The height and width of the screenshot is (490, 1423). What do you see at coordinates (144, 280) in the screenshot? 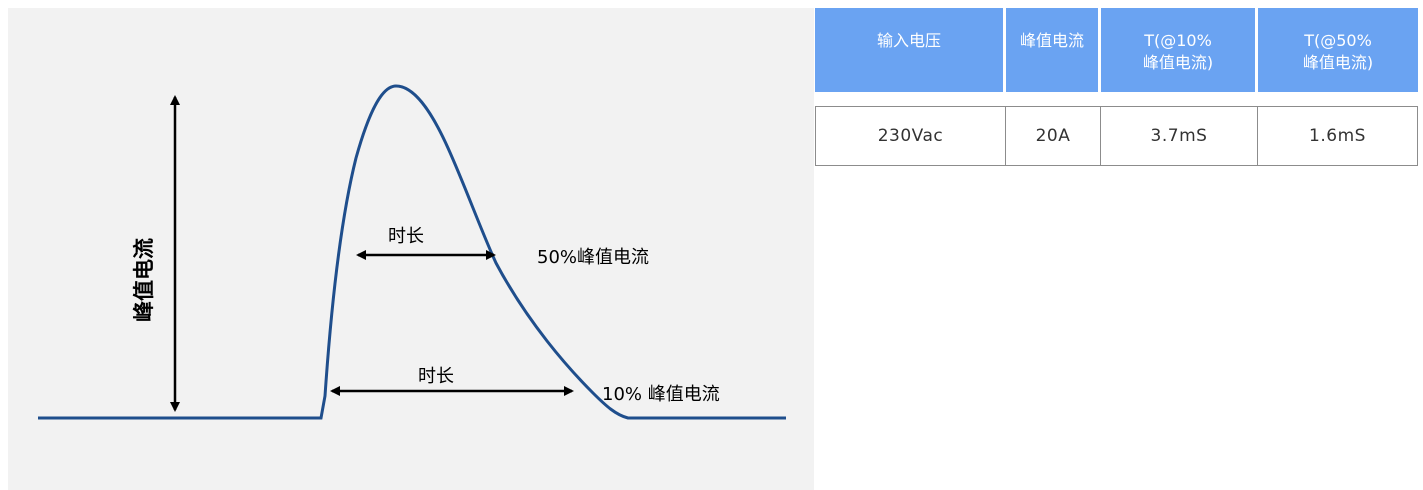
I see `peak-current-label: 峰值电流` at bounding box center [144, 280].